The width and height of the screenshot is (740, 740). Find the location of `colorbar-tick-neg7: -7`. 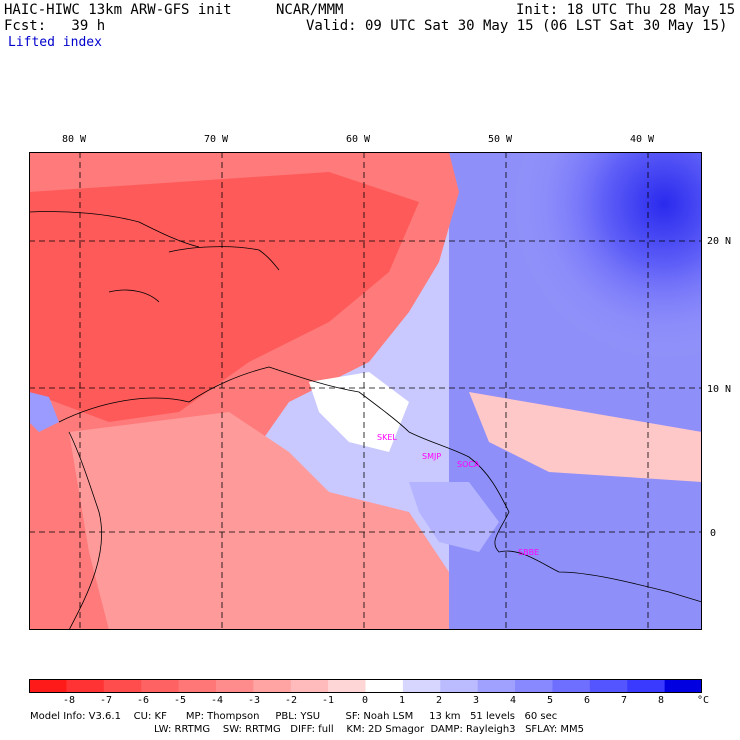

colorbar-tick-neg7: -7 is located at coordinates (106, 700).